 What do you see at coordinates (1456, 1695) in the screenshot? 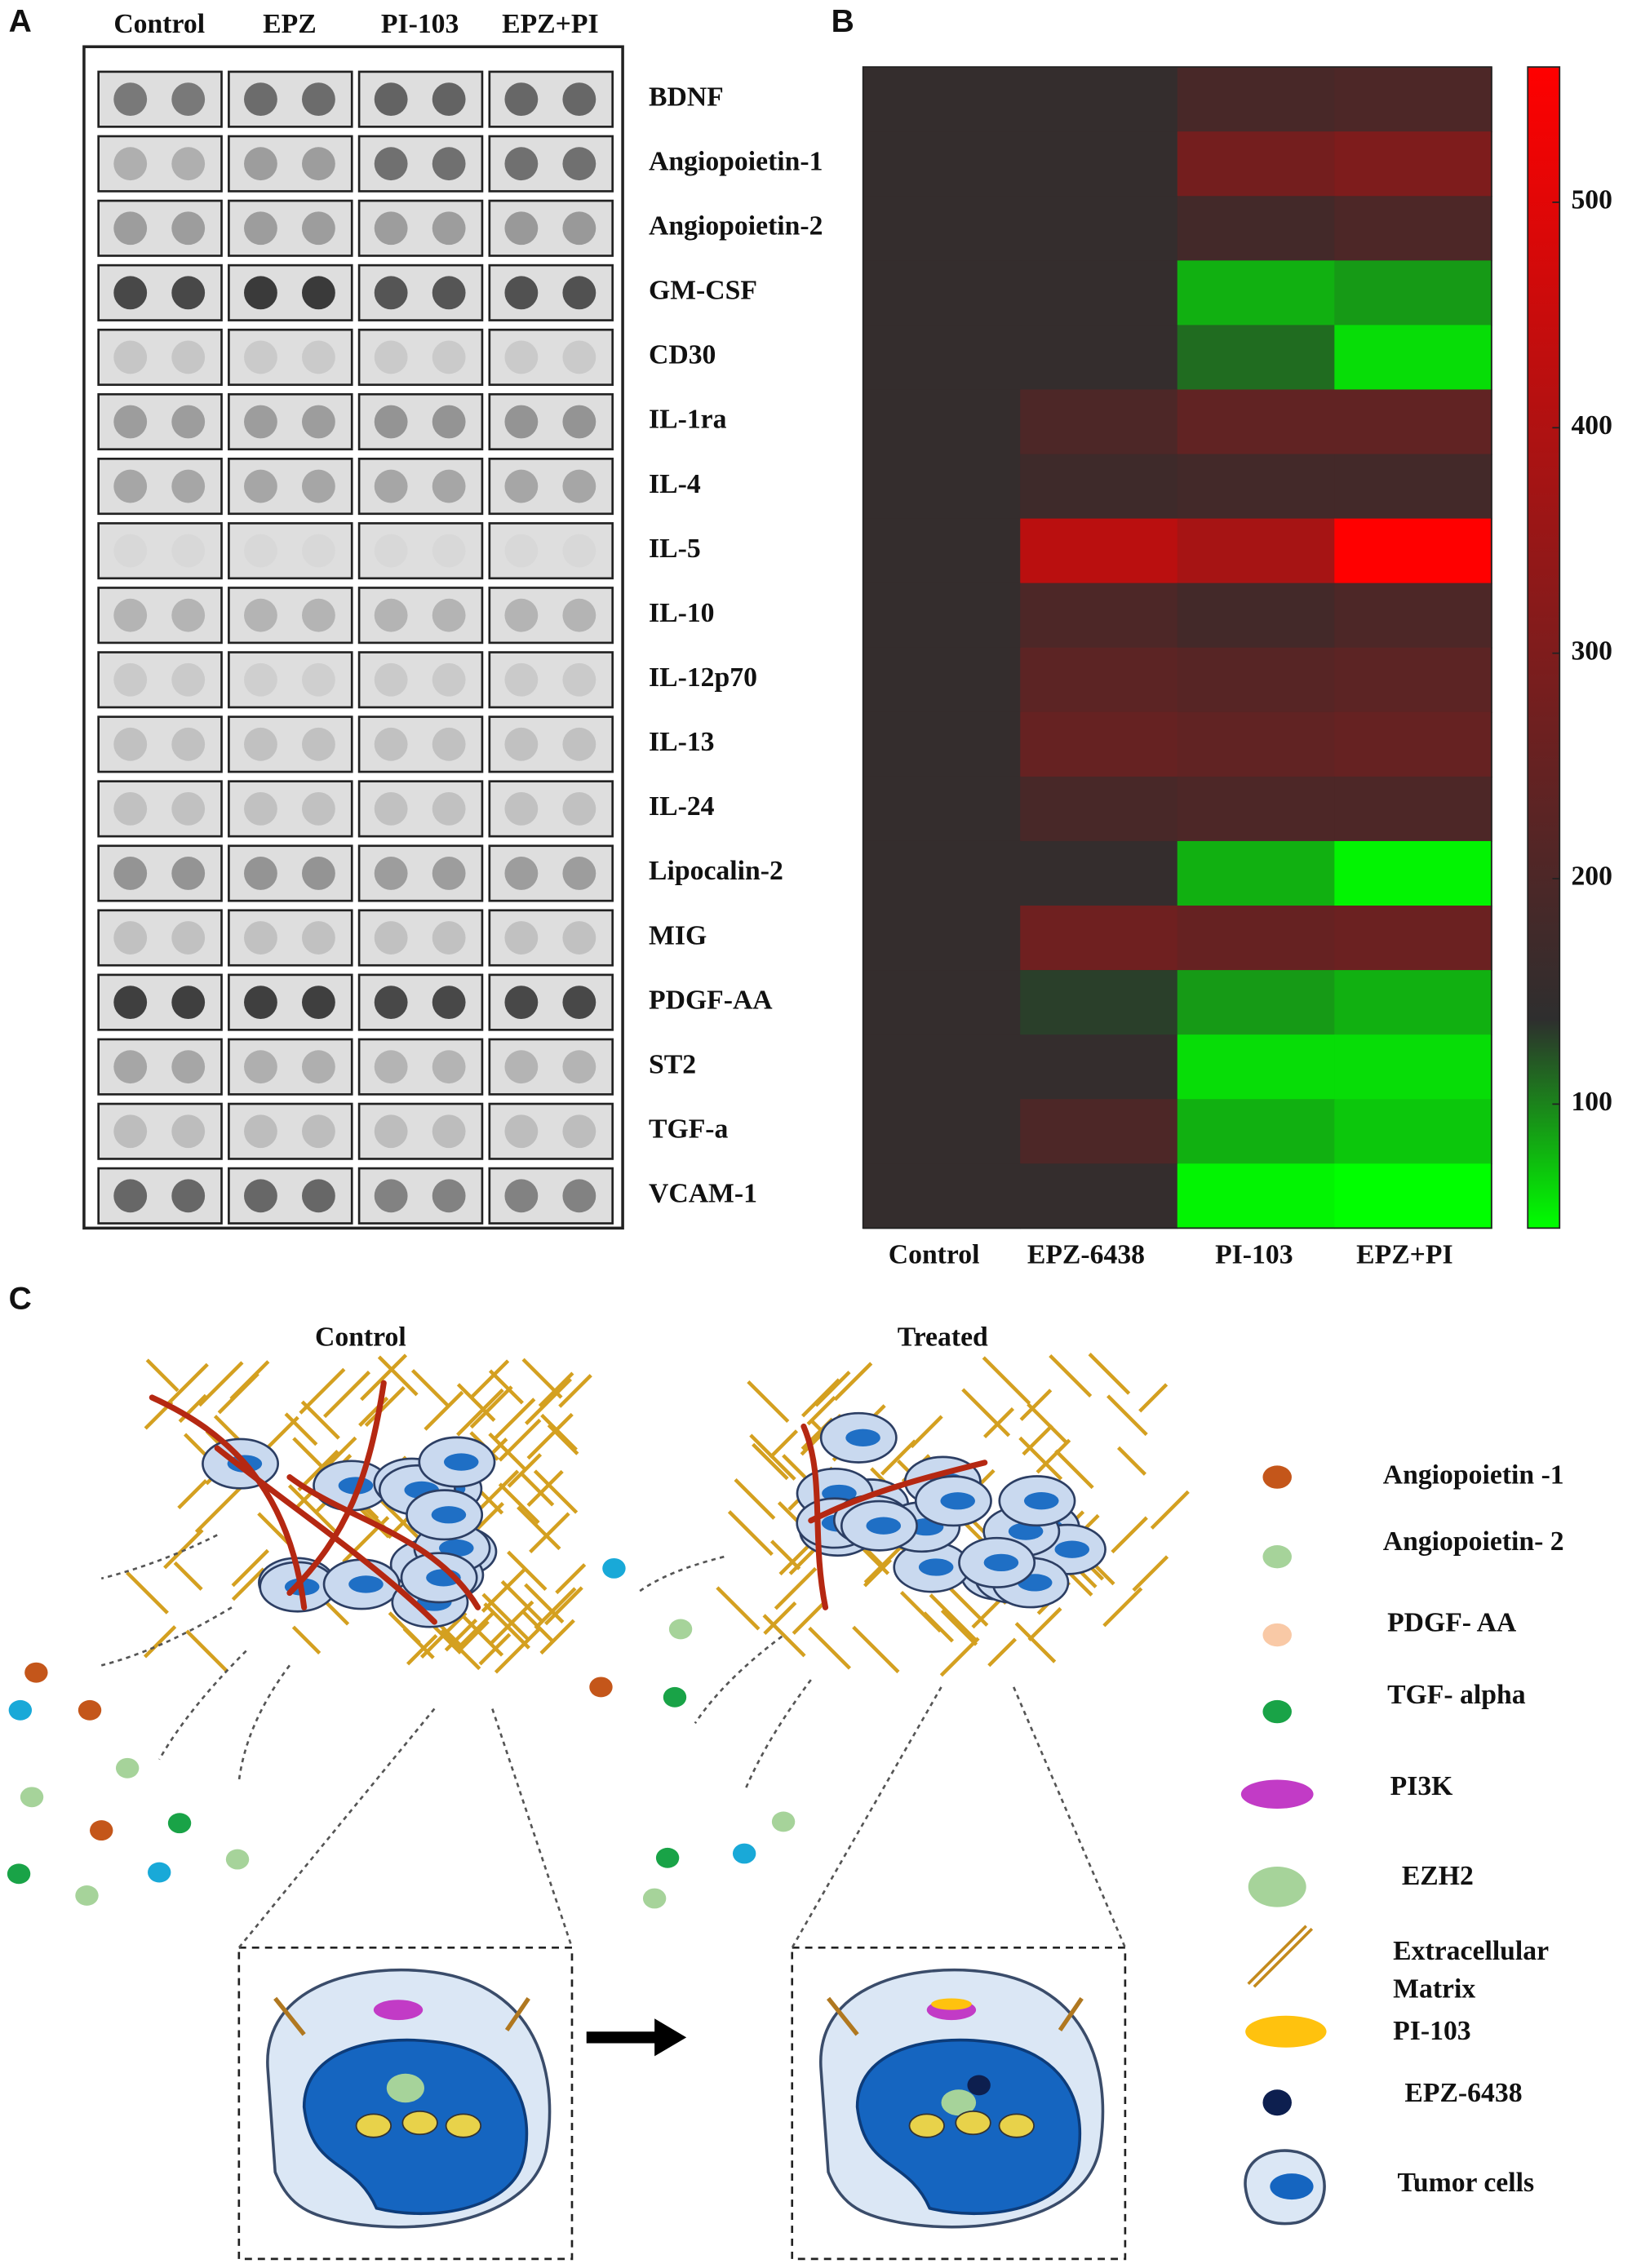
I see `legend-label: TGF- alpha` at bounding box center [1456, 1695].